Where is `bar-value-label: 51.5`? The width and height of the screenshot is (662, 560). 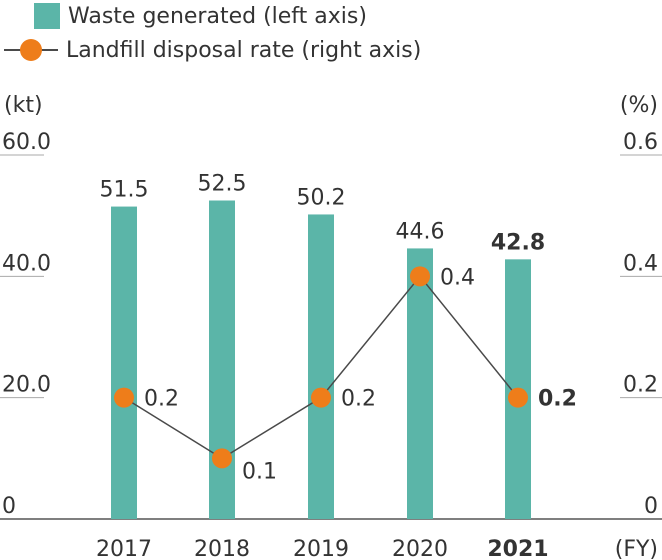
bar-value-label: 51.5 is located at coordinates (124, 190).